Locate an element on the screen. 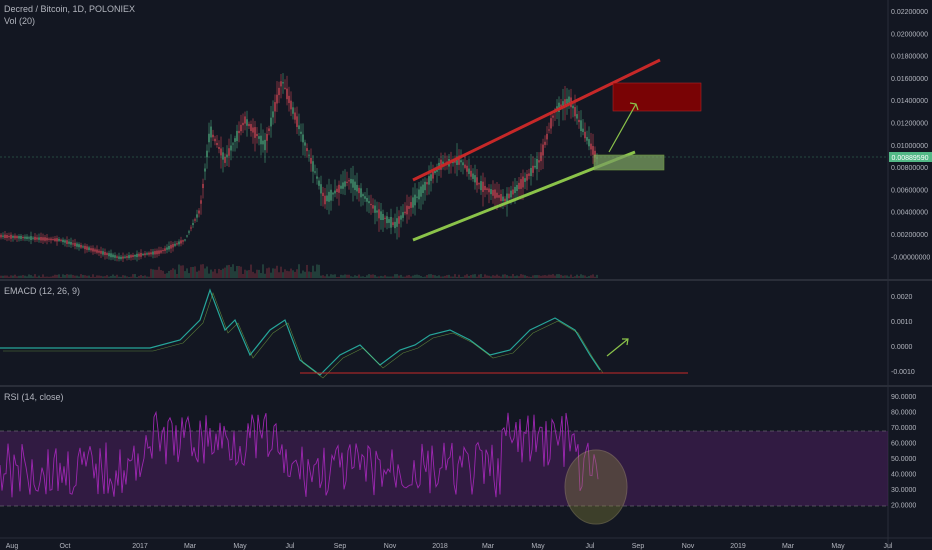  entry-zone-box is located at coordinates (629, 162).